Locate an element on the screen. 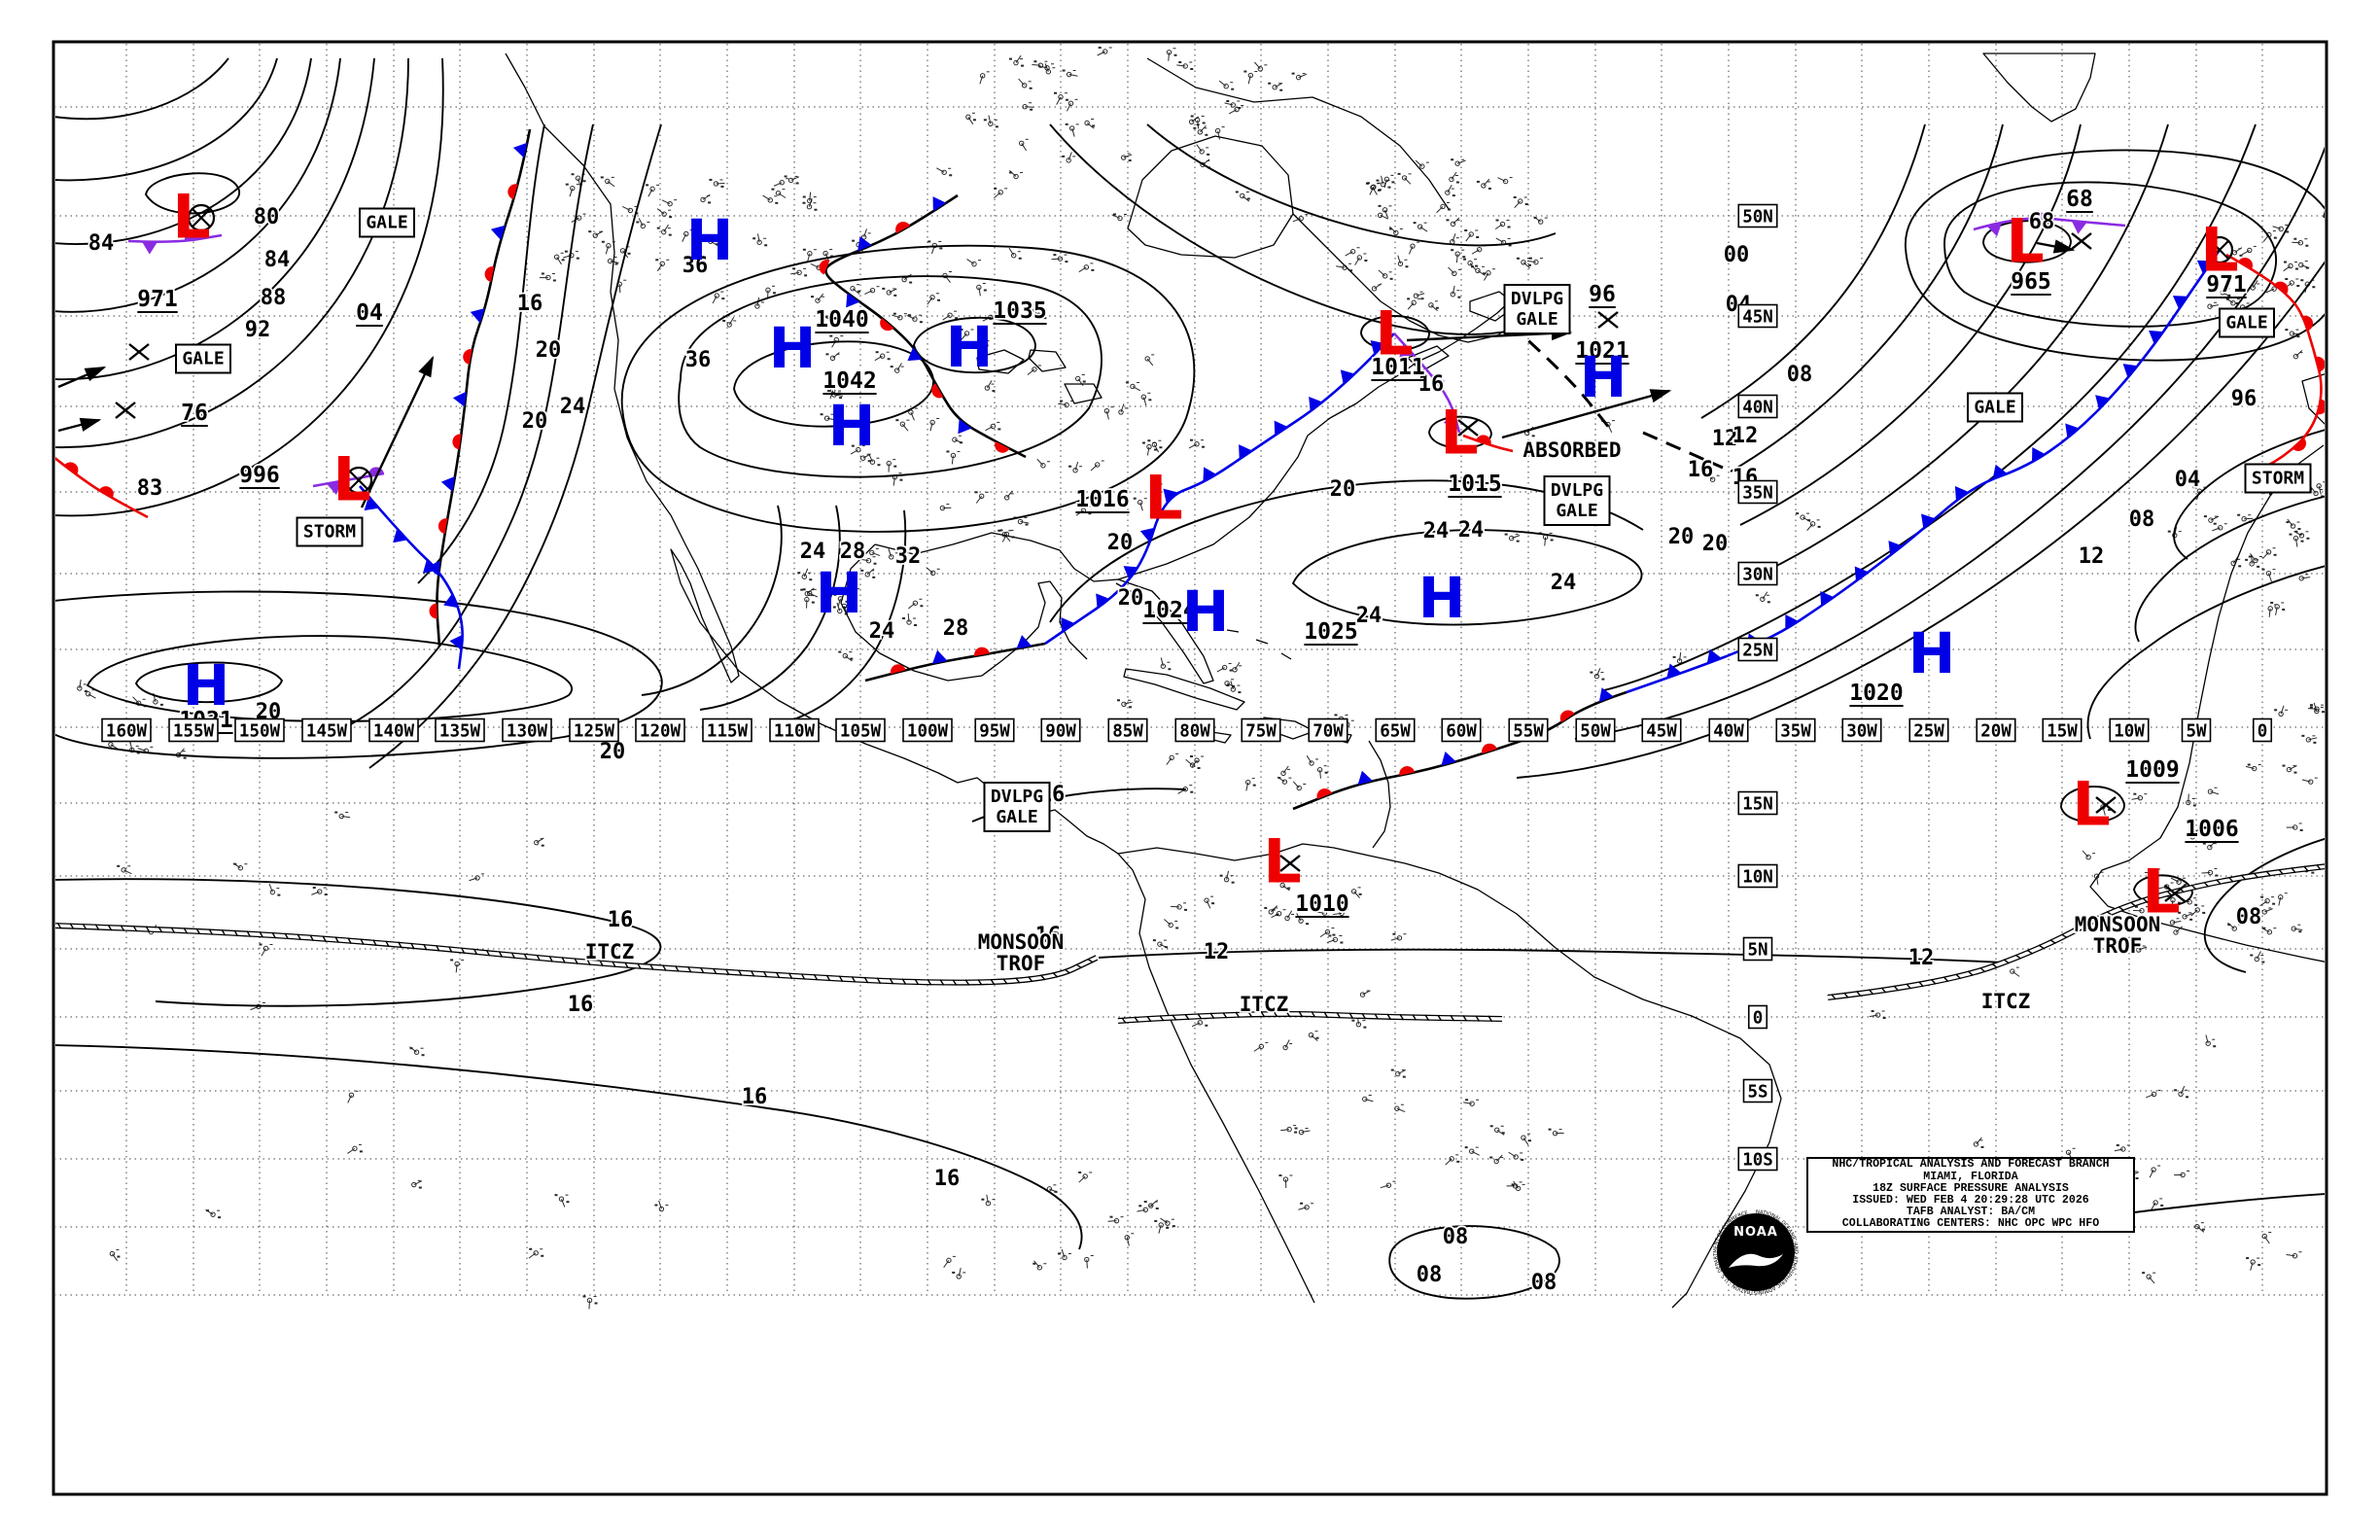  longitude-label-text: 20W is located at coordinates (1996, 732).